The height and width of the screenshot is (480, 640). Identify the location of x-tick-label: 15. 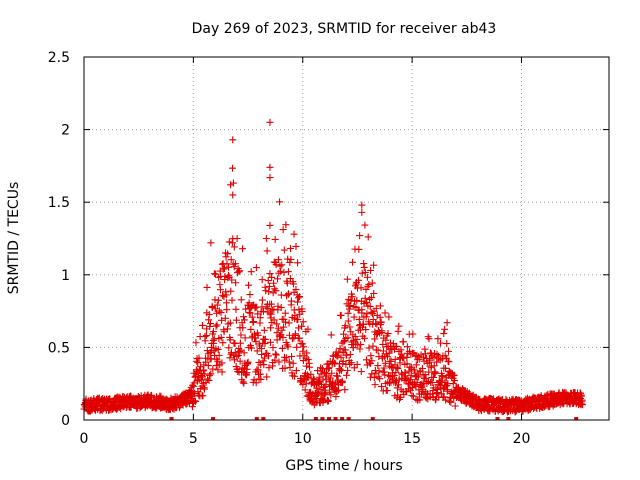
(412, 439).